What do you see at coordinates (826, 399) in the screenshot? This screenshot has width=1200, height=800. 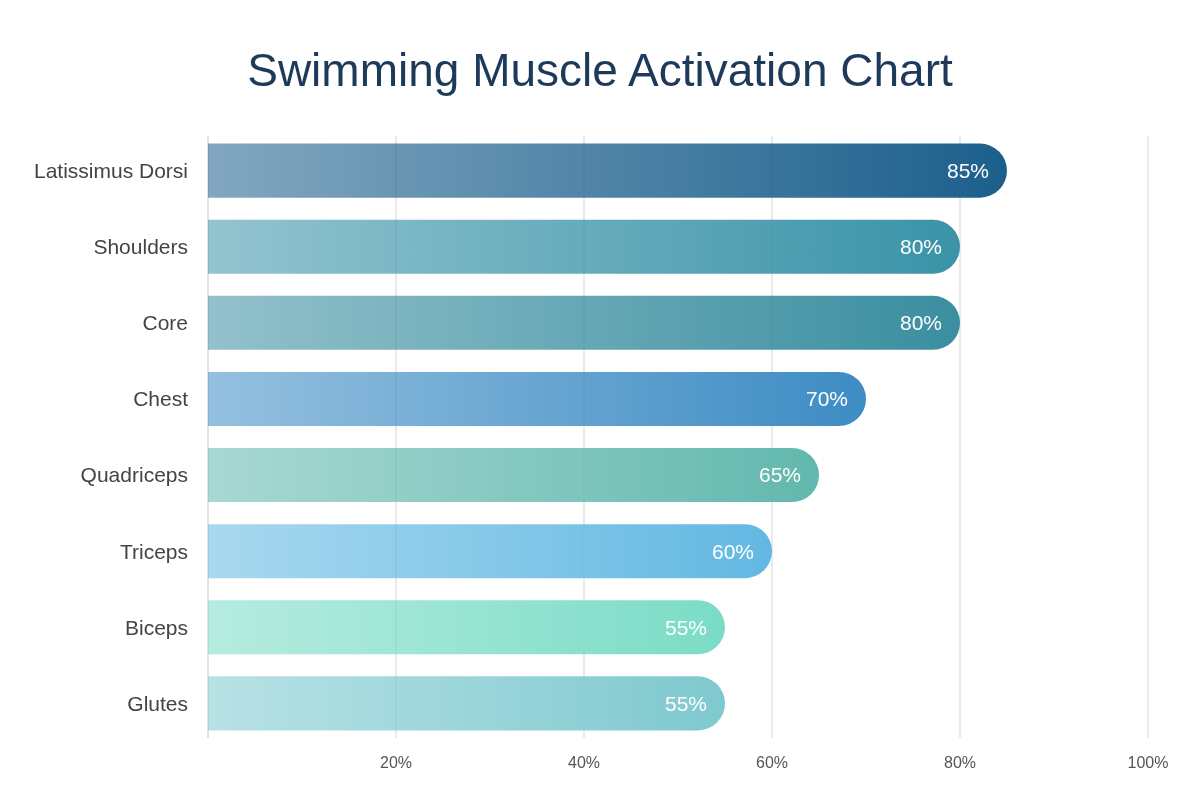 I see `data-label: 70%` at bounding box center [826, 399].